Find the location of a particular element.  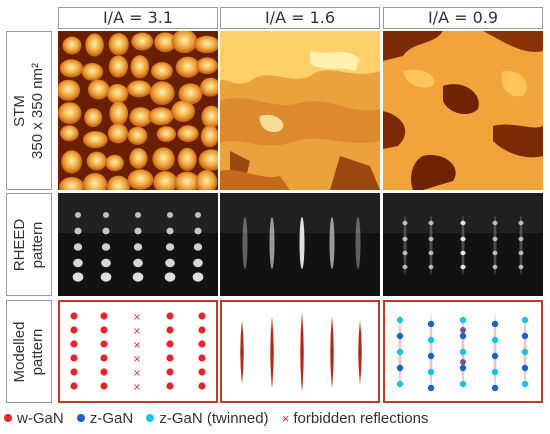

row-label-model-line1: Modelled is located at coordinates (19, 351).